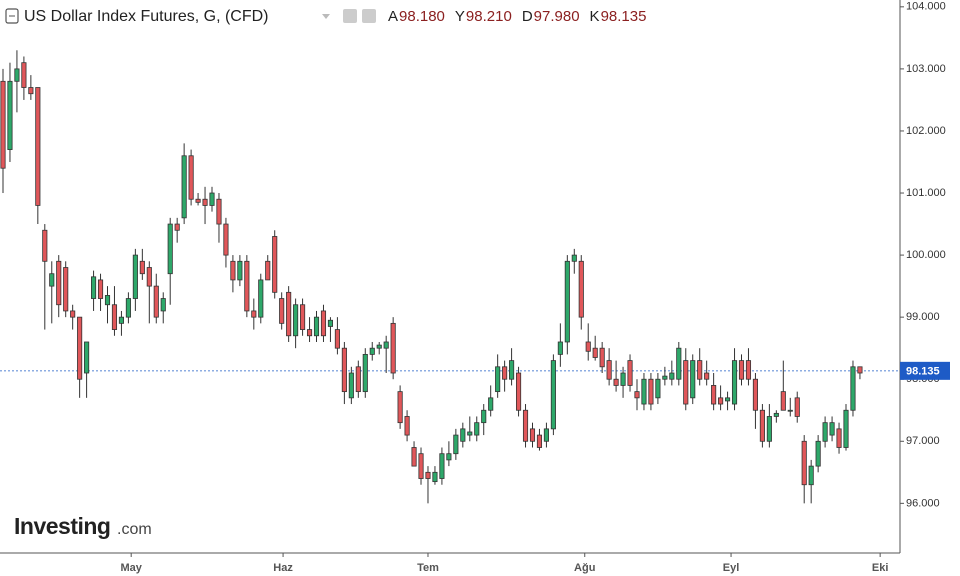  What do you see at coordinates (923, 441) in the screenshot?
I see `y-tick-label: 97.000` at bounding box center [923, 441].